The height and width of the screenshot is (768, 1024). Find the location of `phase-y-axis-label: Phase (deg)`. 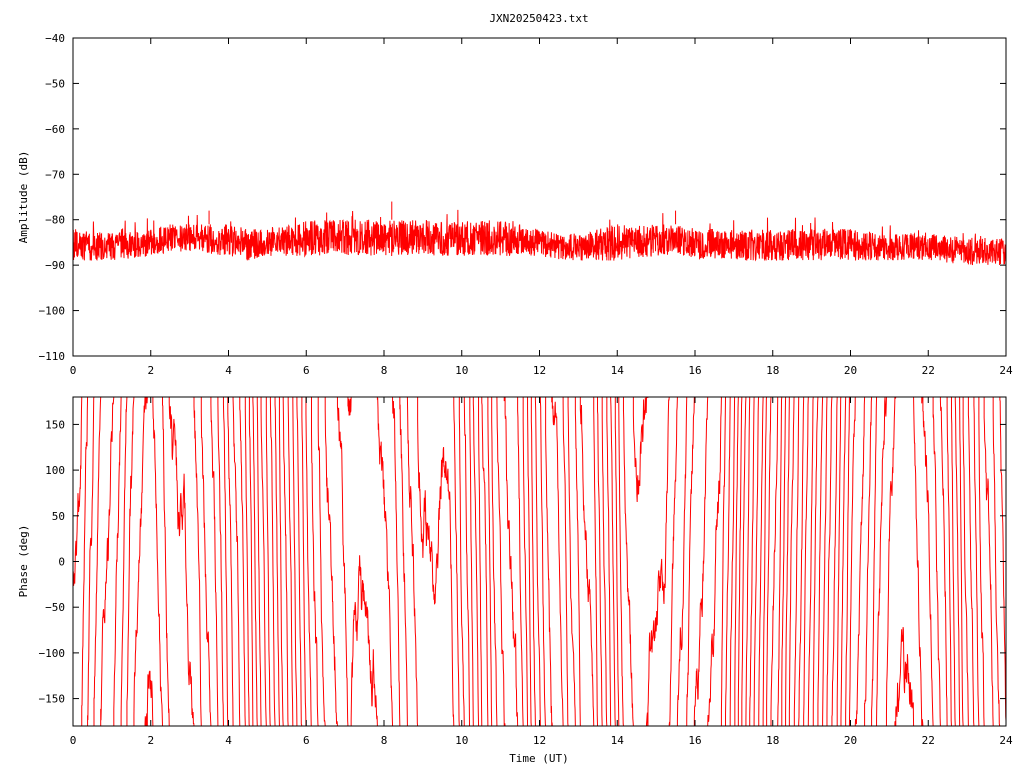

phase-y-axis-label: Phase (deg) is located at coordinates (23, 561).